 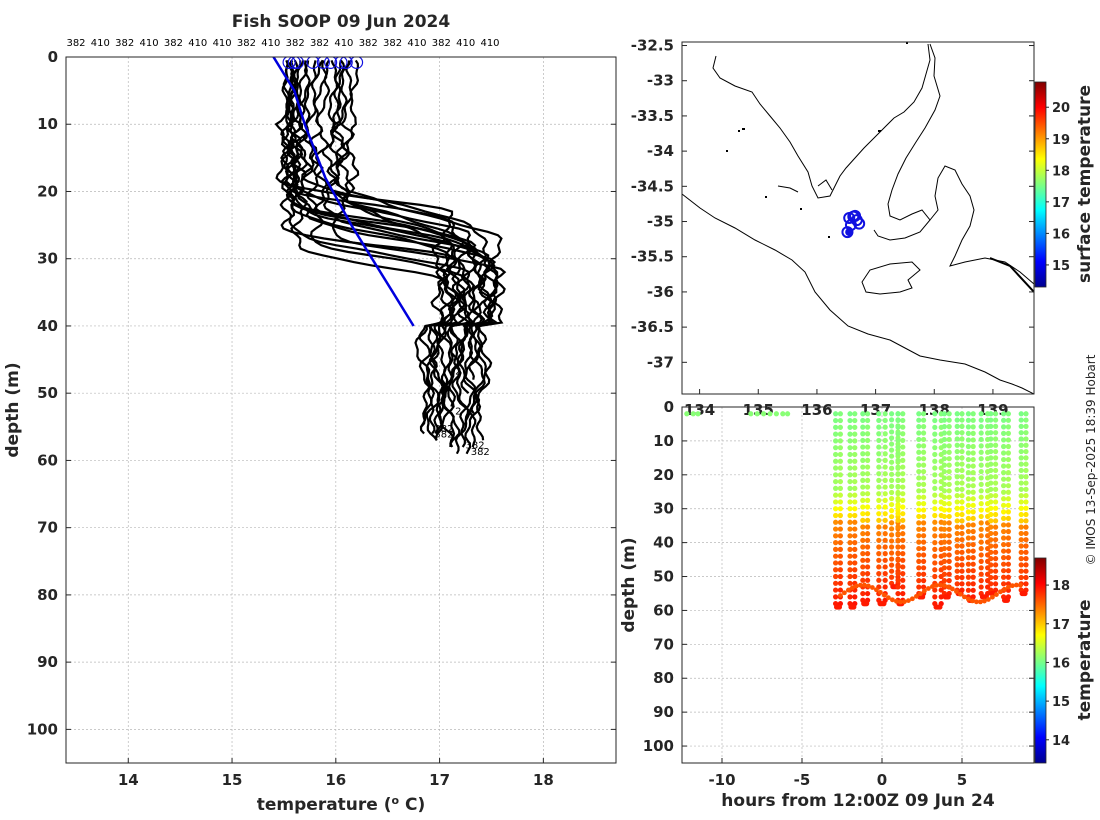 I want to click on map-y-tick-label: -32.5, so click(x=652, y=46).